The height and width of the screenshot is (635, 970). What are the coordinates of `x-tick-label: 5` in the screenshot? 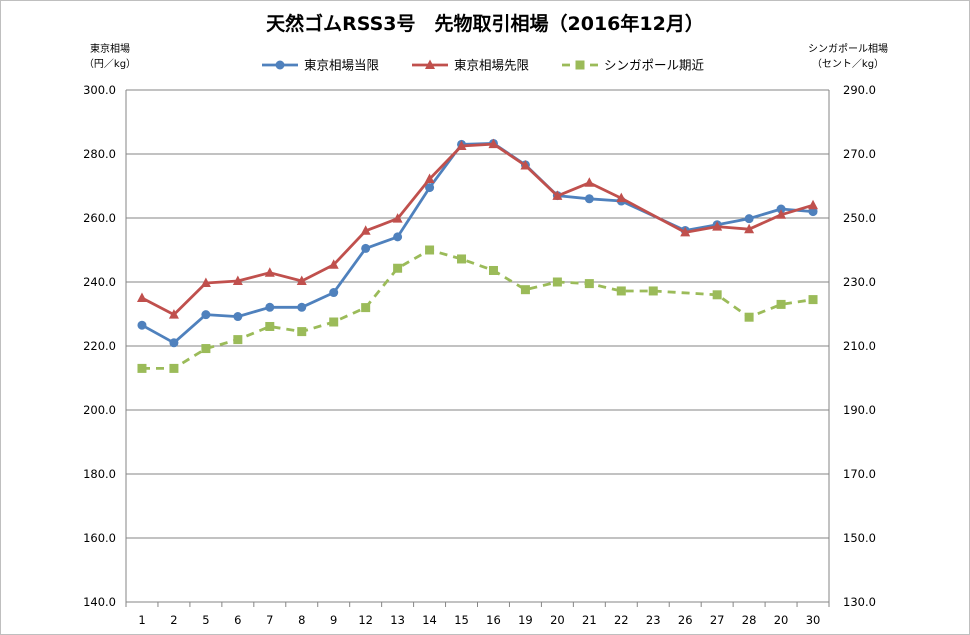 It's located at (205, 620).